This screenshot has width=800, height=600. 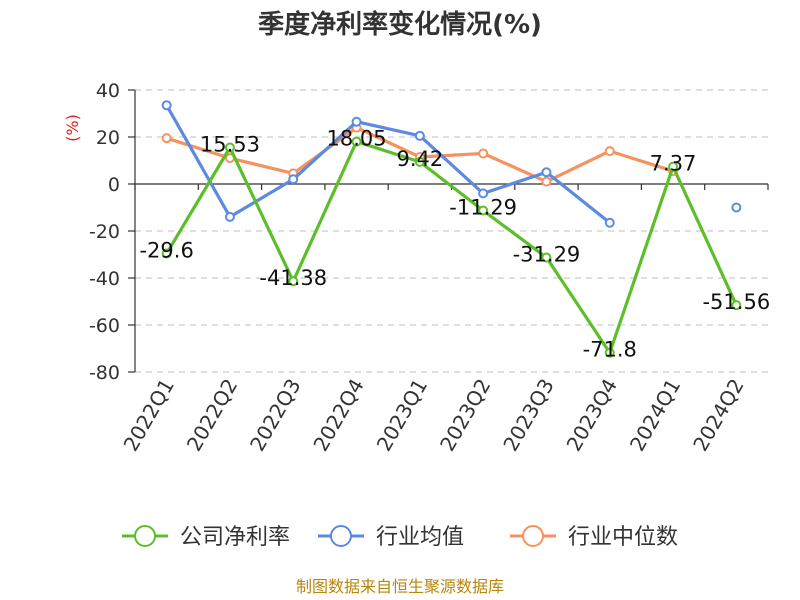 I want to click on data-label: -51.56, so click(x=736, y=302).